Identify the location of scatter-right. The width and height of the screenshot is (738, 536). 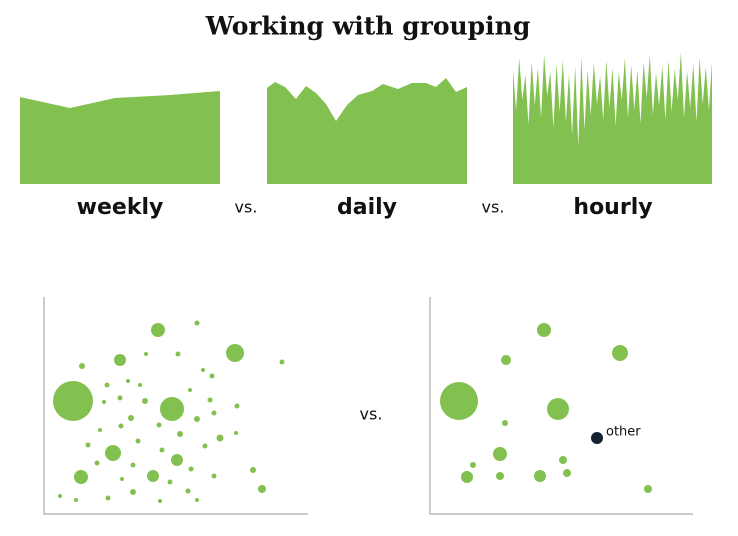
(546, 408).